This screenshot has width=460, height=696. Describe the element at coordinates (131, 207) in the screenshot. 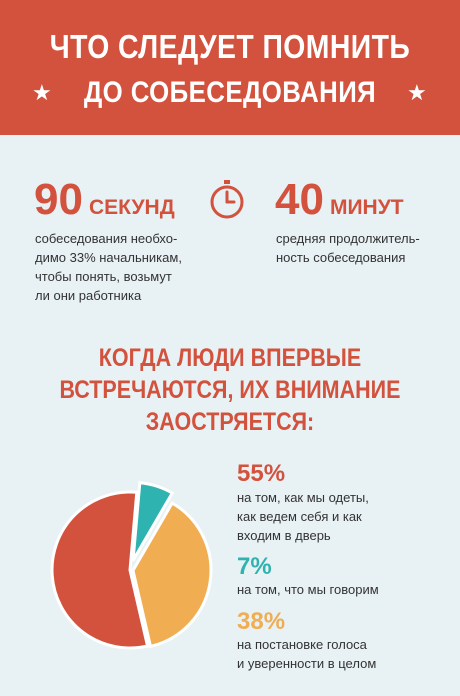

I see `stat-unit: СЕКУНД` at that location.